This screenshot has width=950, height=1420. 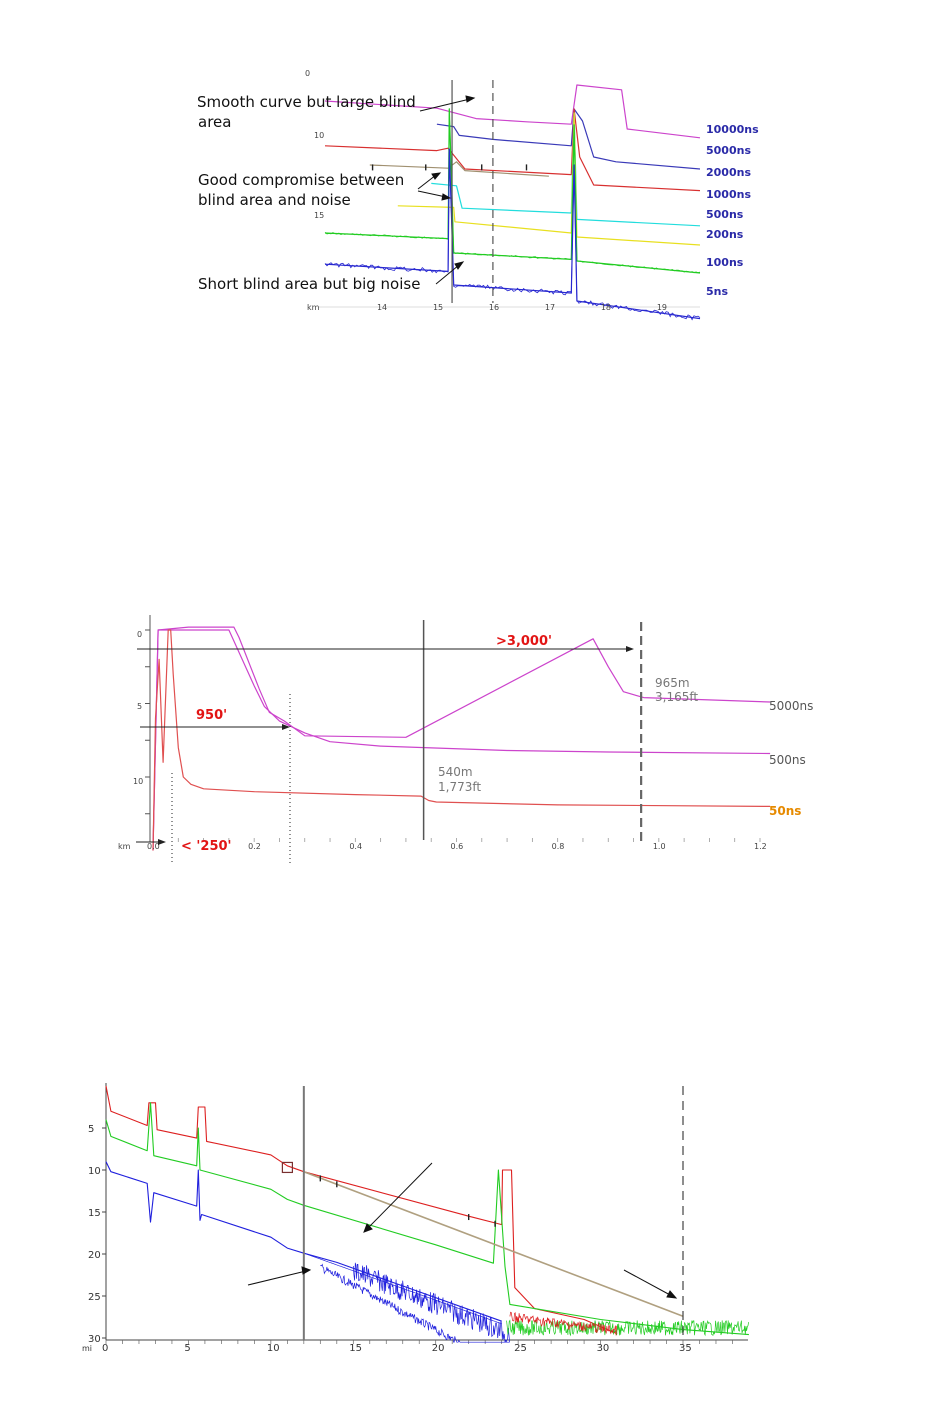 What do you see at coordinates (659, 846) in the screenshot?
I see `x-tick-1-0: 1.0` at bounding box center [659, 846].